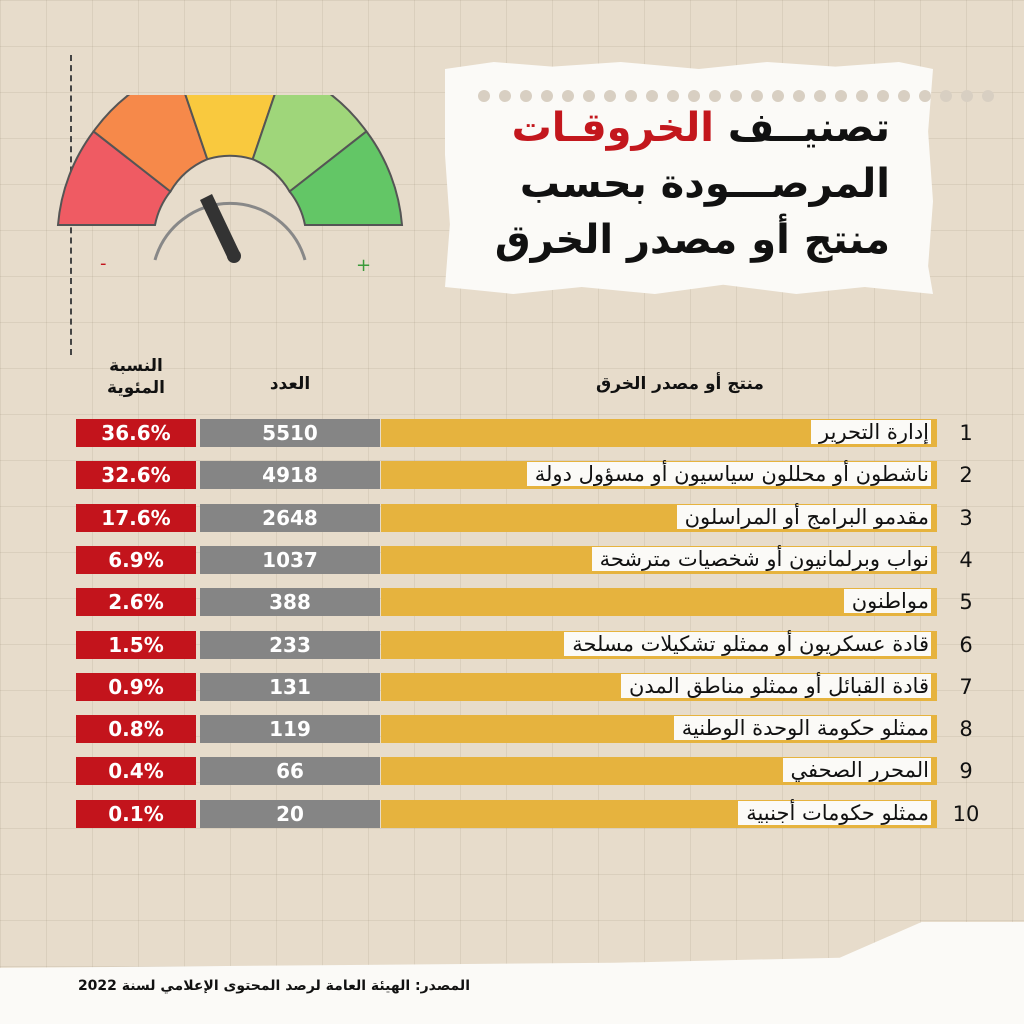  I want to click on percent-cell: 36.6%, so click(136, 433).